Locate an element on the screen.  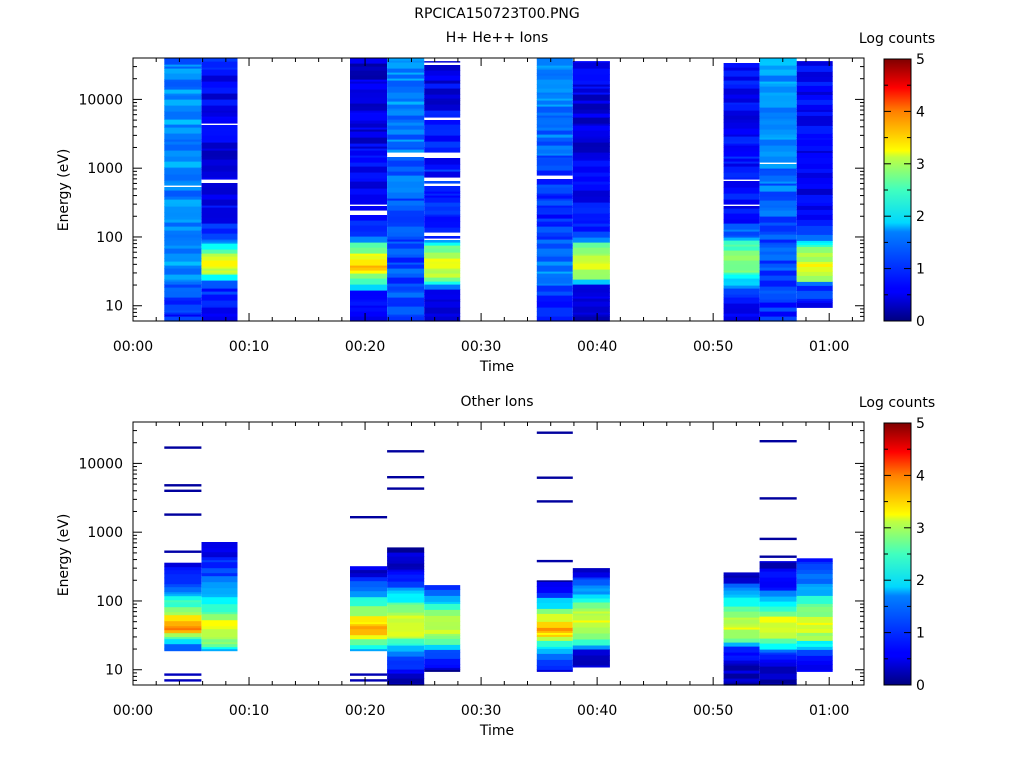
y-tick-label: 100 is located at coordinates (109, 602).